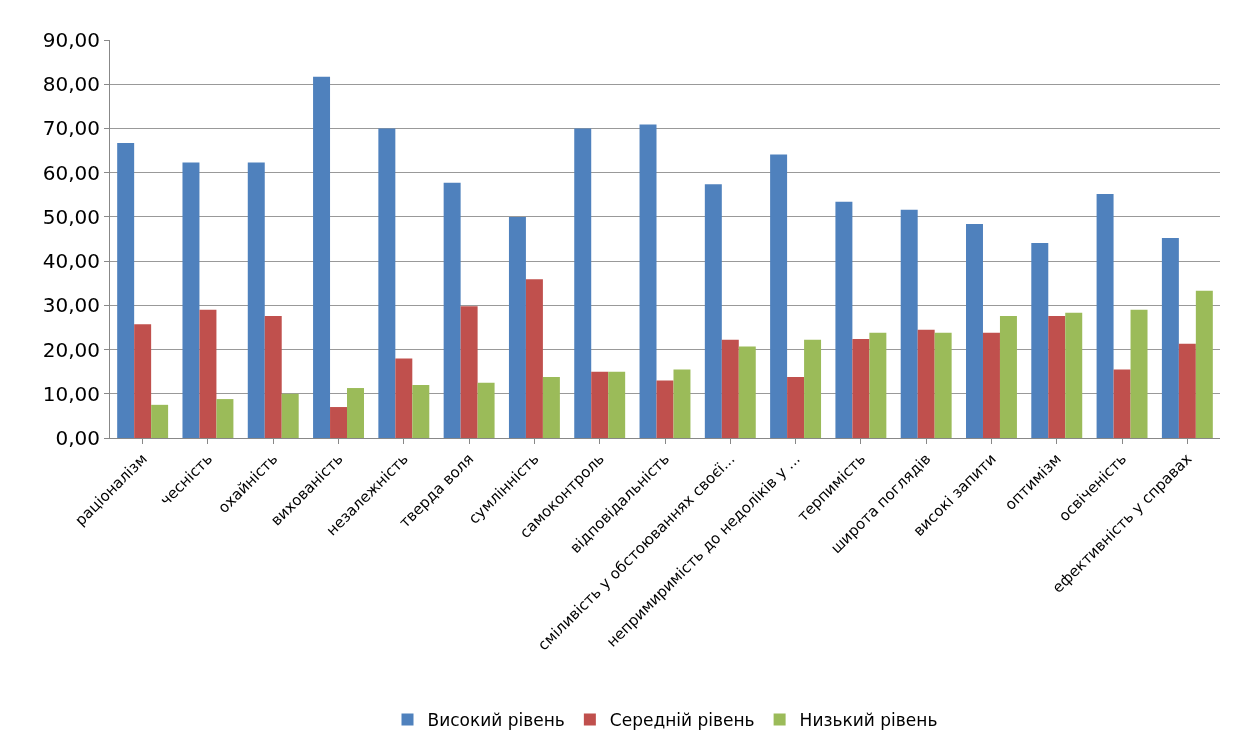  I want to click on y-tick-label: 10,00, so click(71, 393).